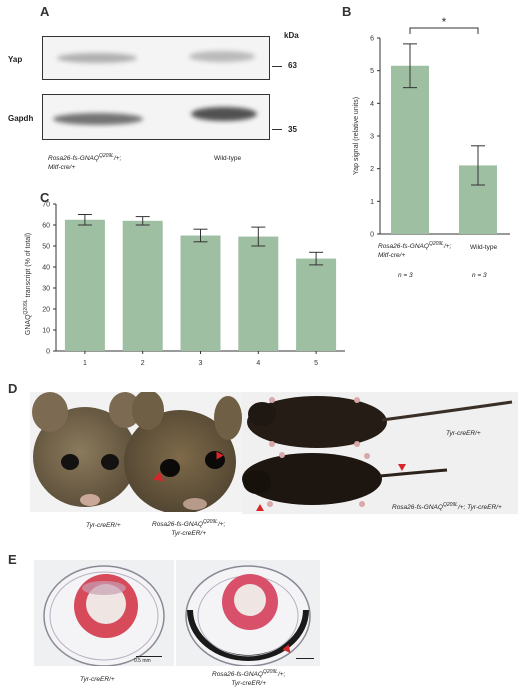  I want to click on mouse-faces-photo, so click(136, 452).